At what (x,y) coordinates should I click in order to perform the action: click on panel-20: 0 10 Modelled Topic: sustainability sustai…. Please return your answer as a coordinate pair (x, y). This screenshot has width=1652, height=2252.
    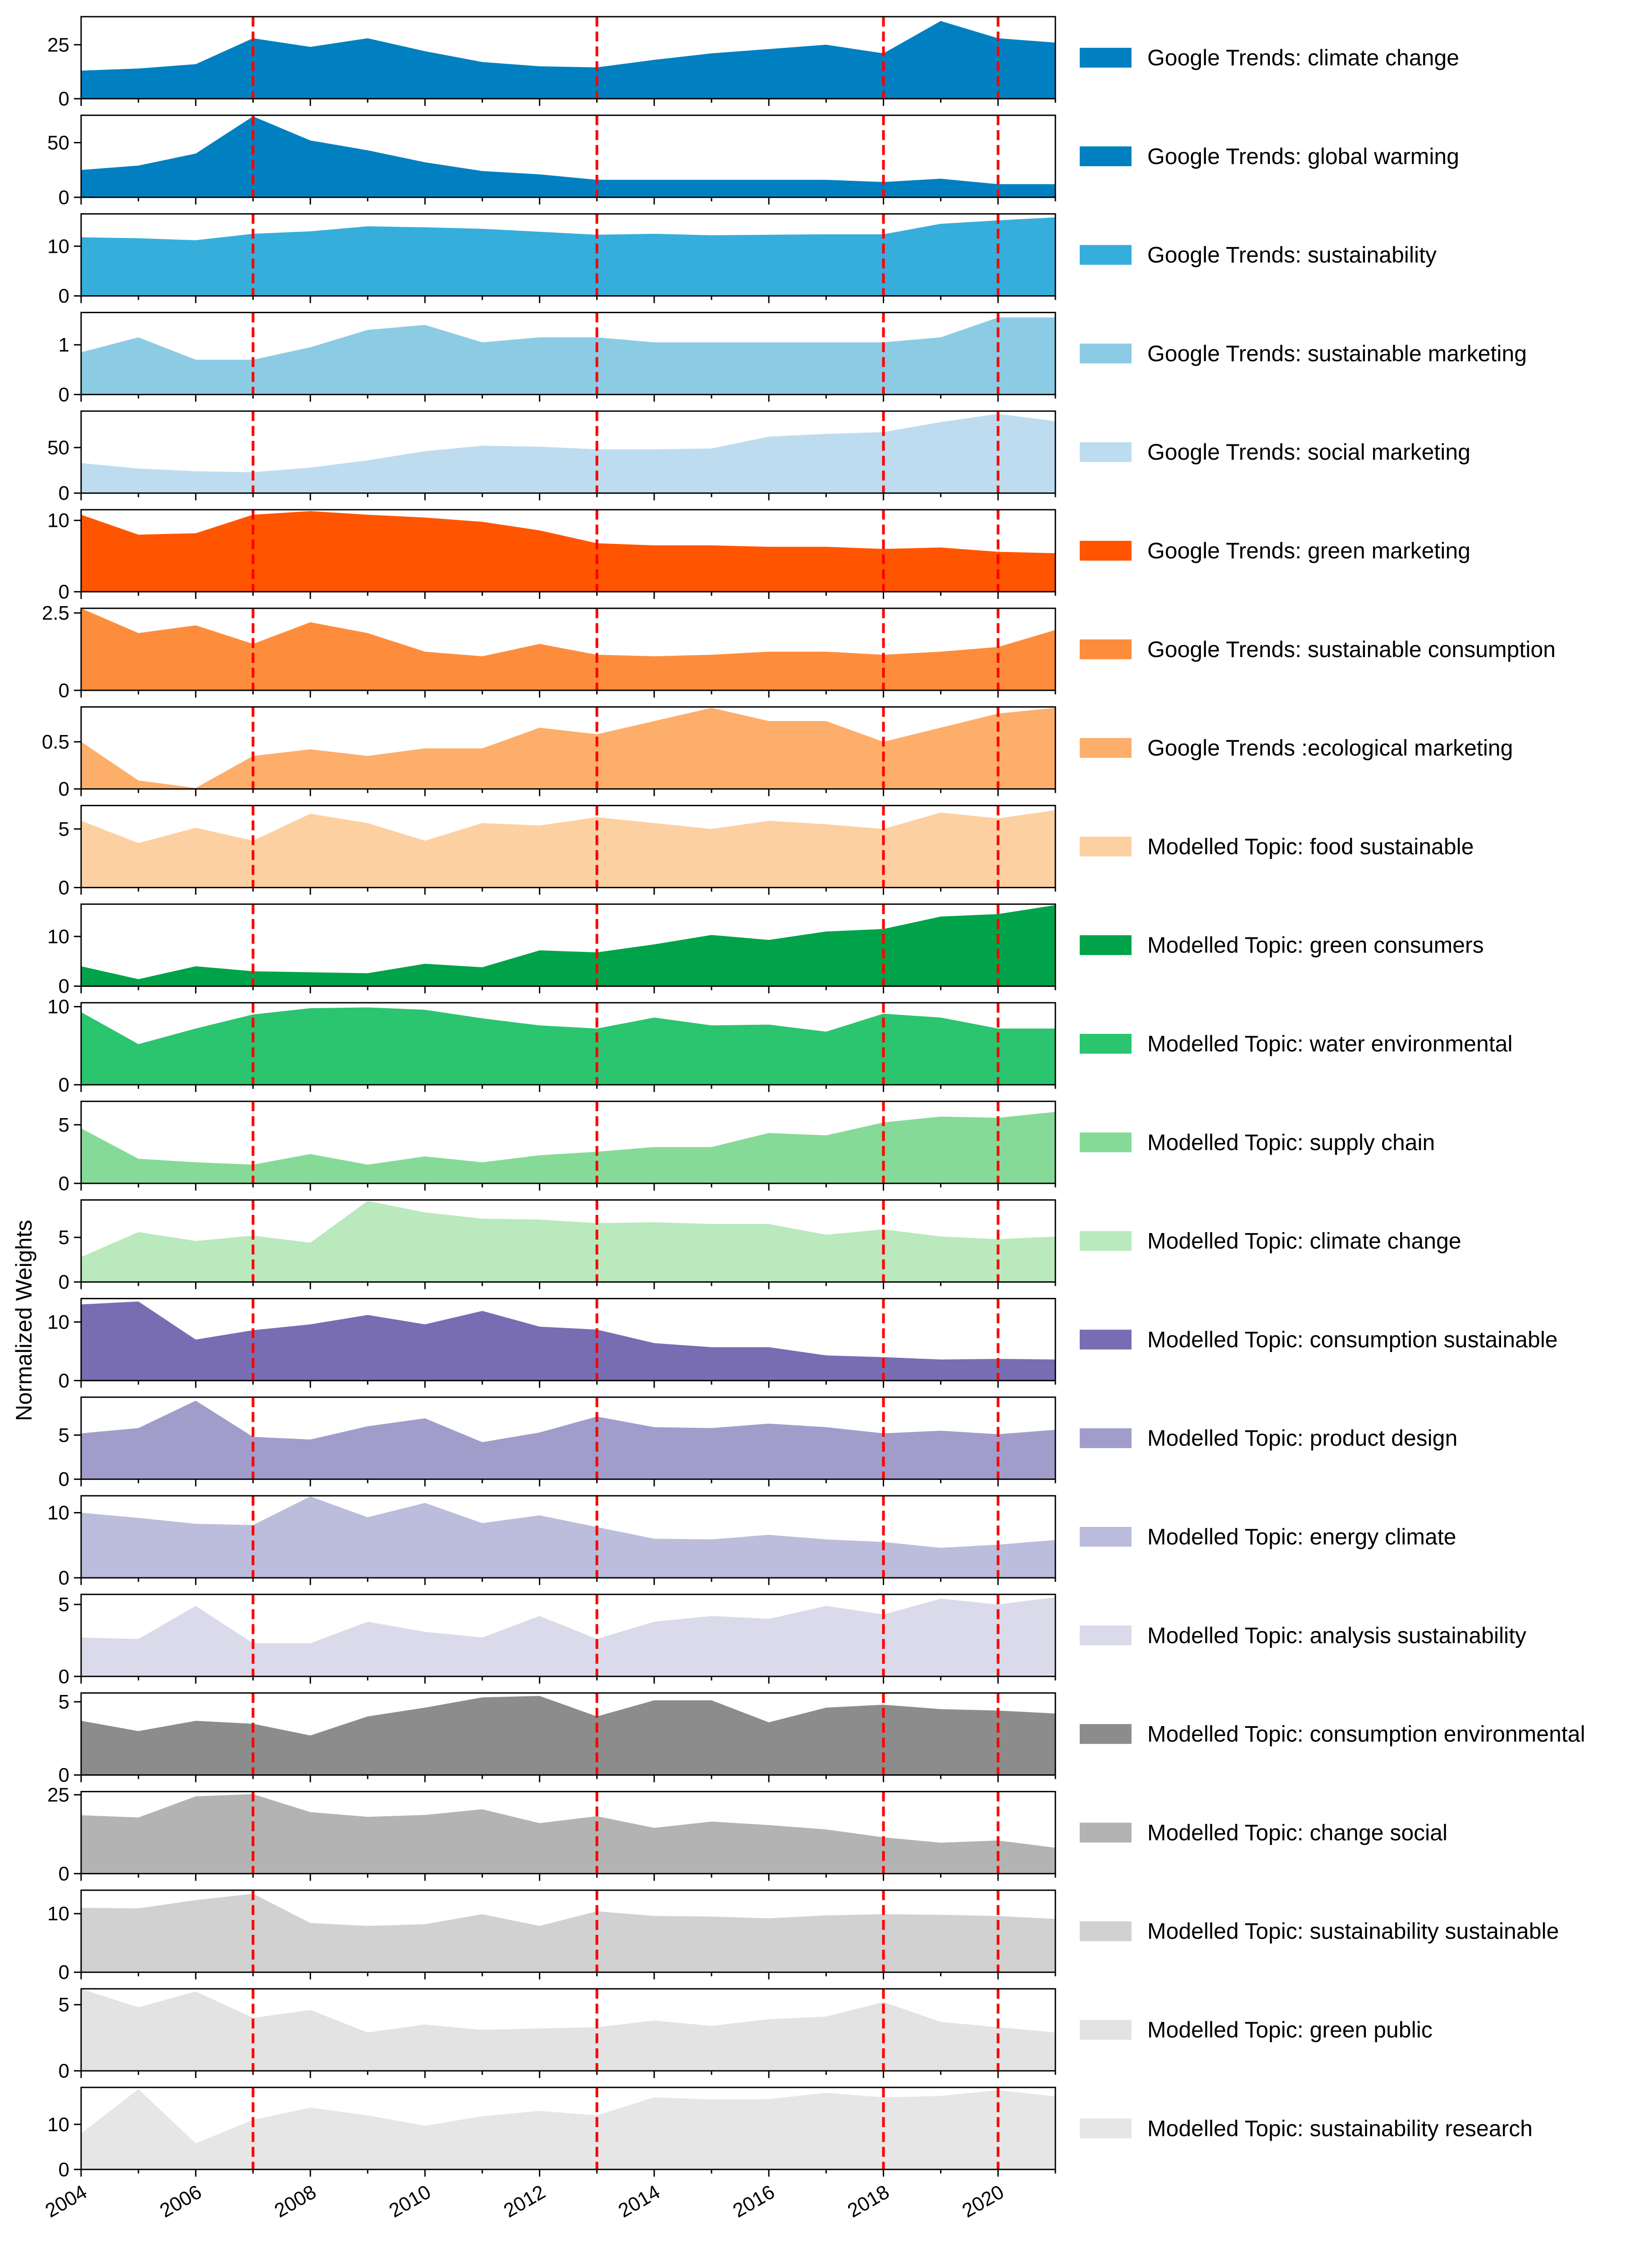
    Looking at the image, I should click on (803, 1936).